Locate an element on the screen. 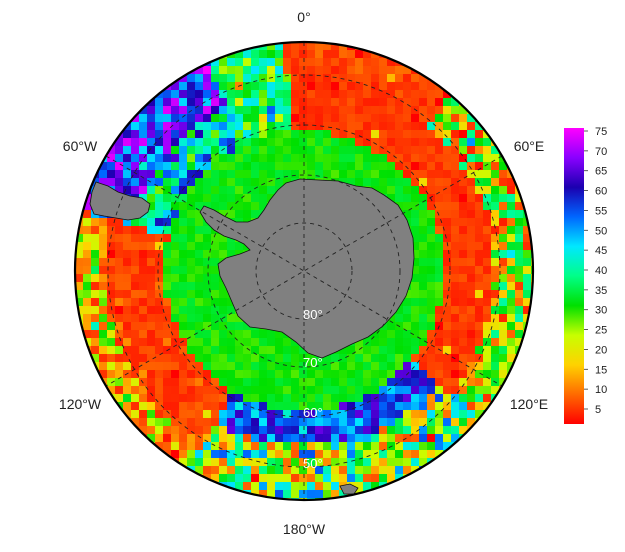 This screenshot has height=552, width=625. colorbar-tick-label: 5 is located at coordinates (598, 410).